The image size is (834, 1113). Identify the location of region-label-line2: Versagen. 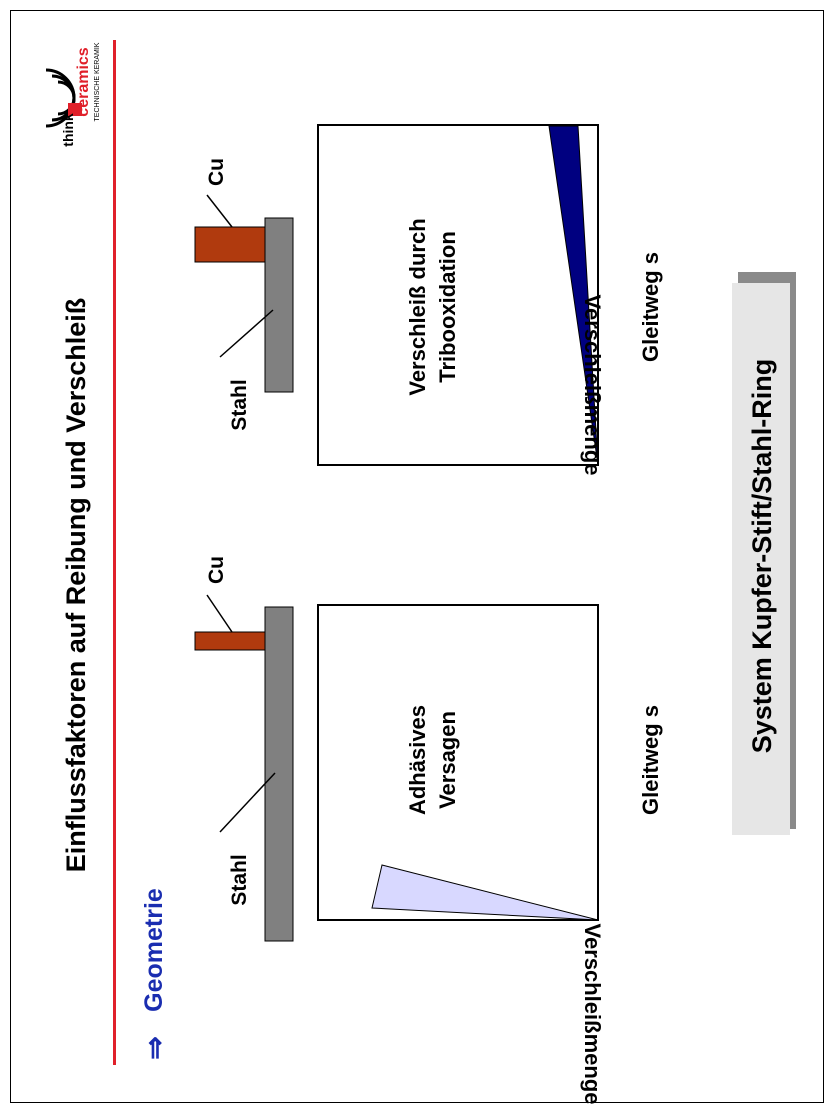
(447, 760).